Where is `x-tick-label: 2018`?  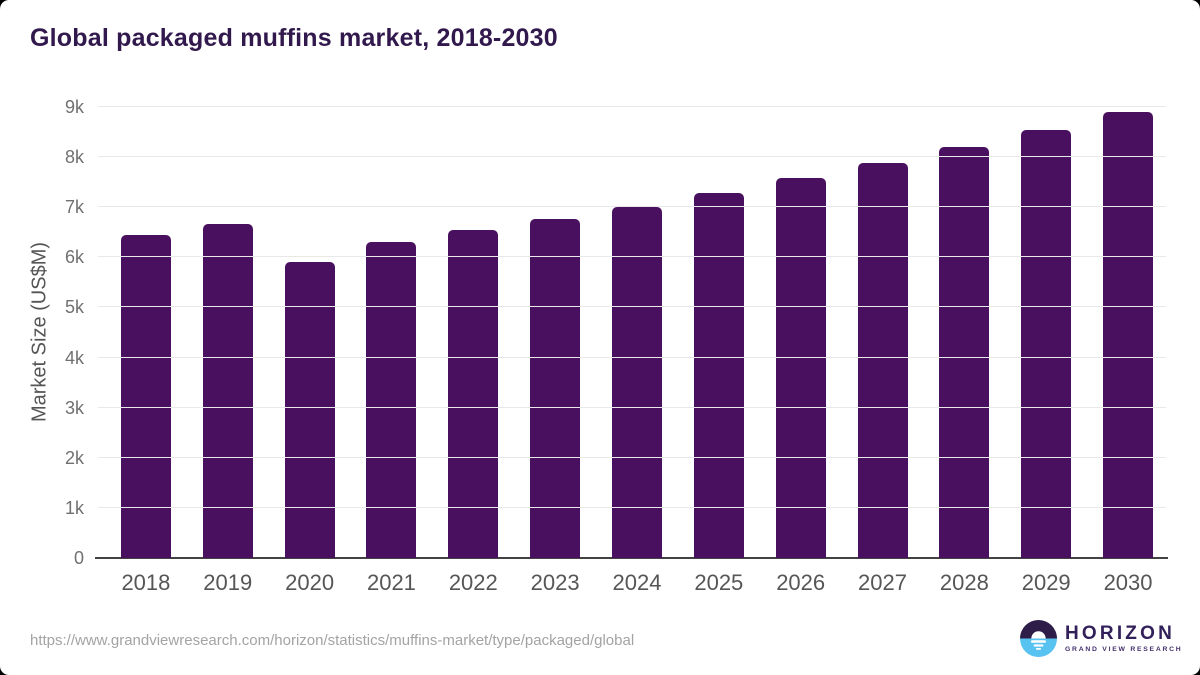
x-tick-label: 2018 is located at coordinates (146, 582).